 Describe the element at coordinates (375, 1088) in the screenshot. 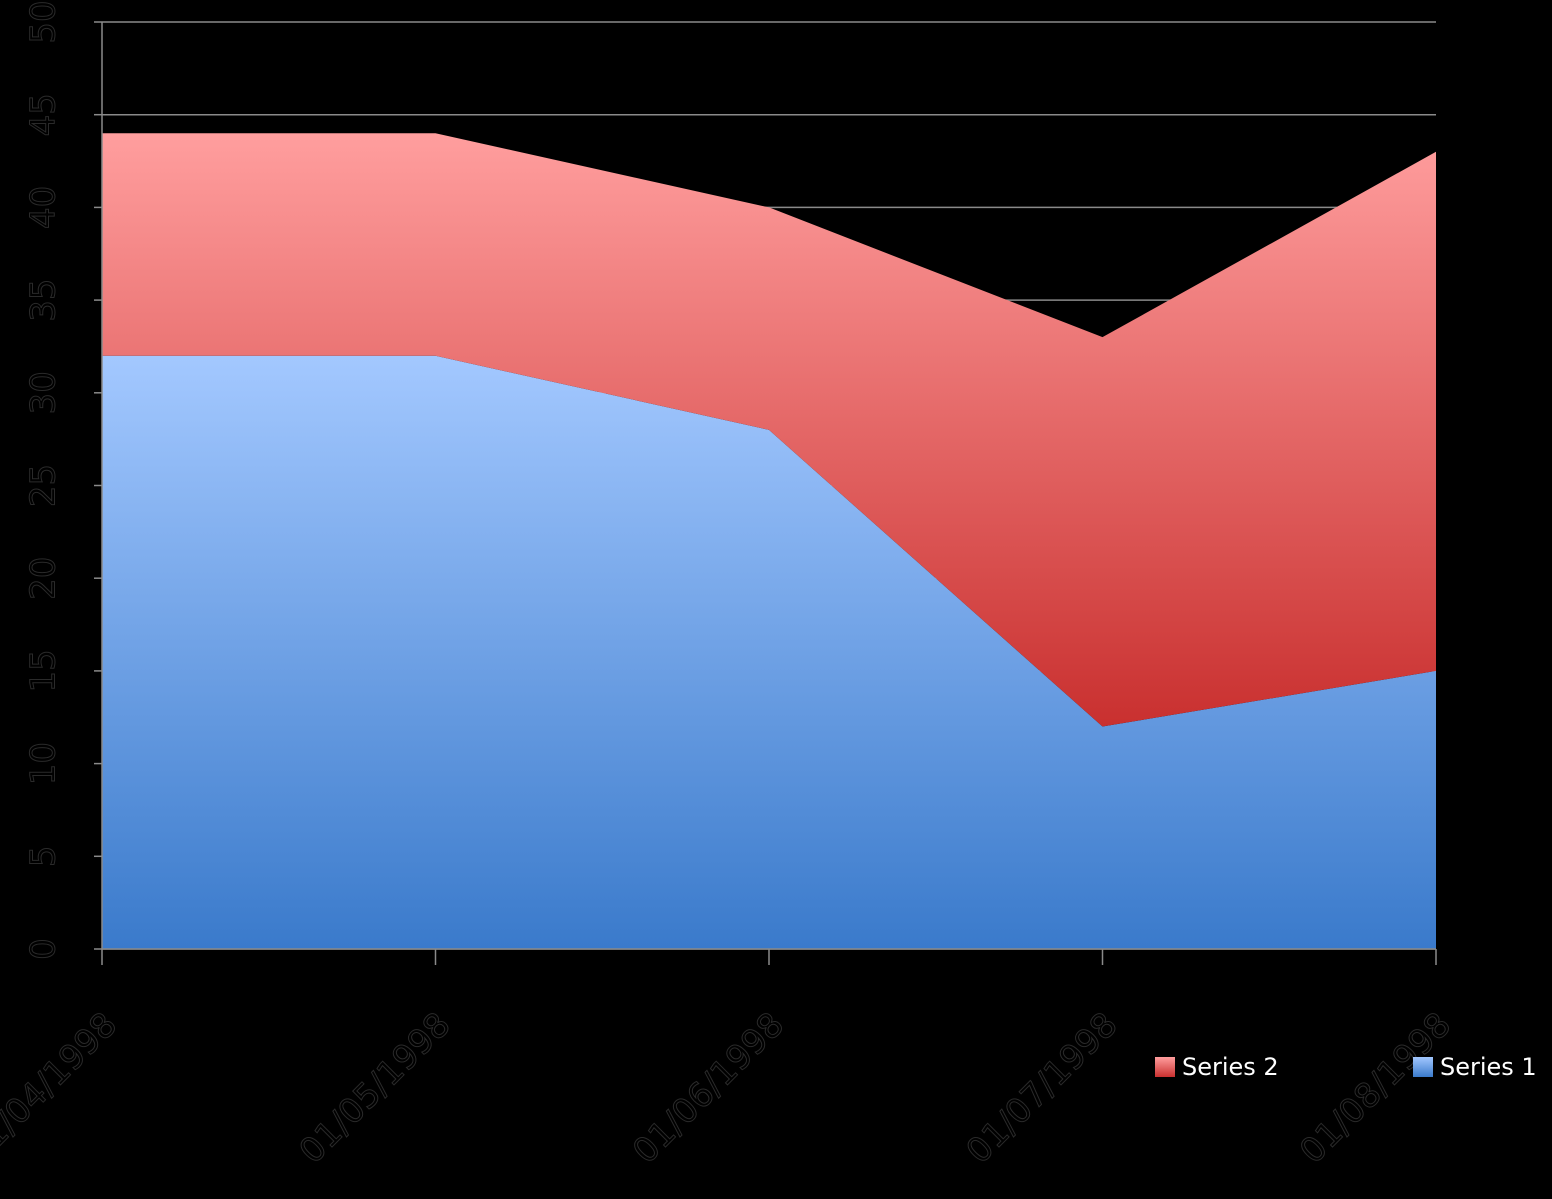

I see `x-tick-label: 01/05/1998` at that location.